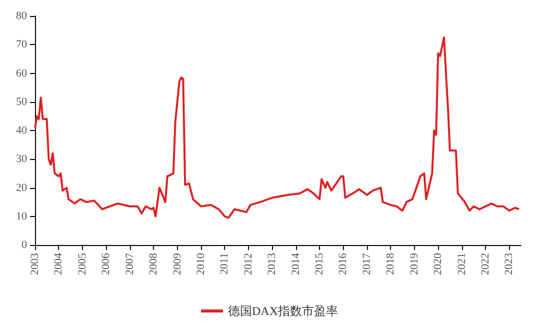 The height and width of the screenshot is (324, 539). I want to click on x-tick-label: 2007, so click(130, 263).